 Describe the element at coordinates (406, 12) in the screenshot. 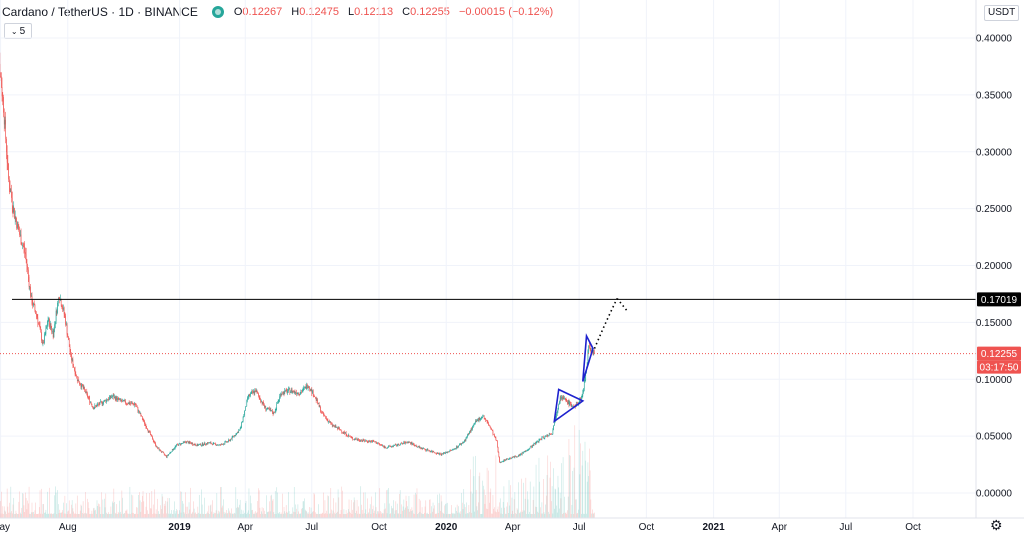

I see `close-key: C` at that location.